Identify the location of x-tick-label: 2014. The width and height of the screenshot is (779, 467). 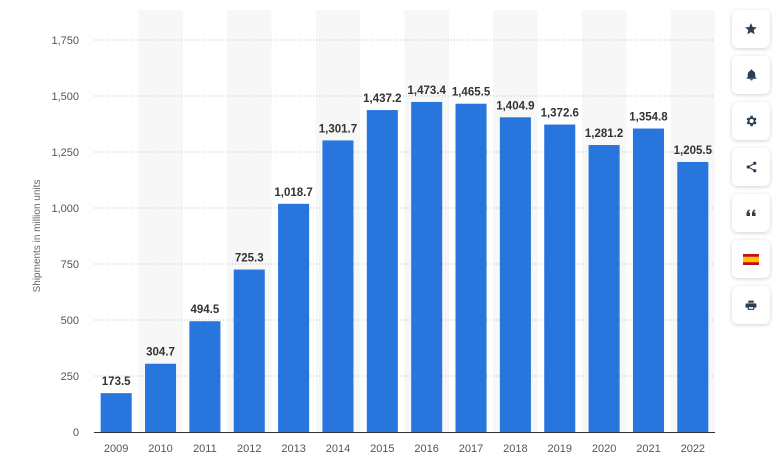
(338, 449).